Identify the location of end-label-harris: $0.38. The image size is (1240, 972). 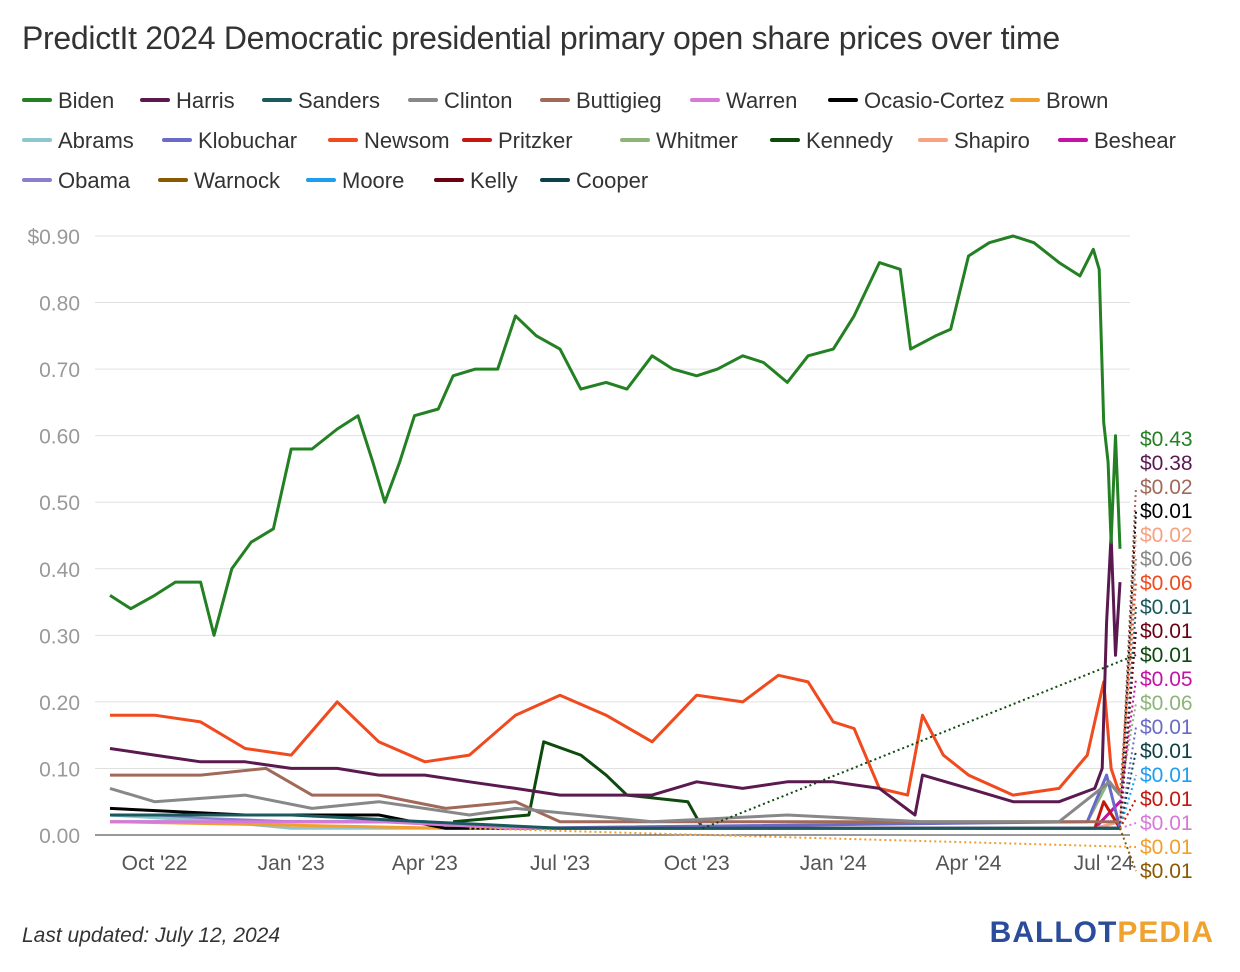
(1166, 463).